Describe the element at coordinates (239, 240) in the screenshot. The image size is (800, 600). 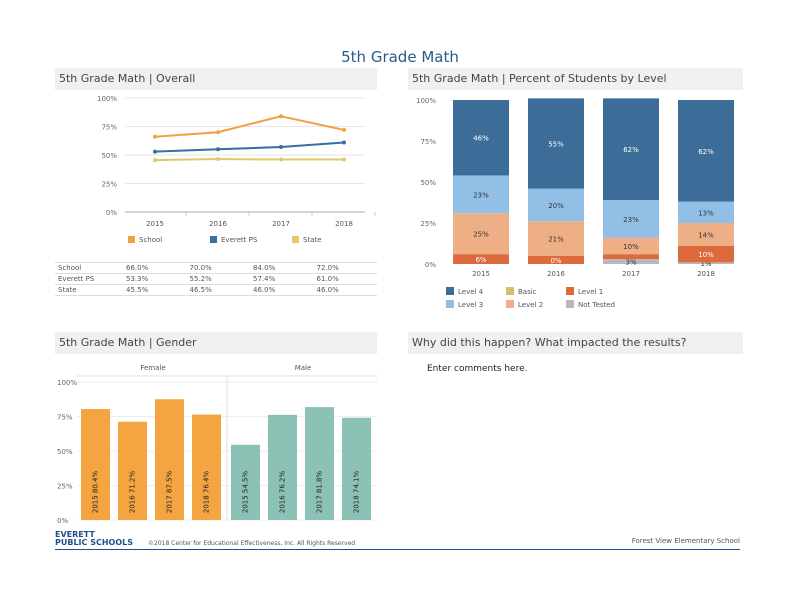
I see `overall-legend-label: Everett PS` at that location.